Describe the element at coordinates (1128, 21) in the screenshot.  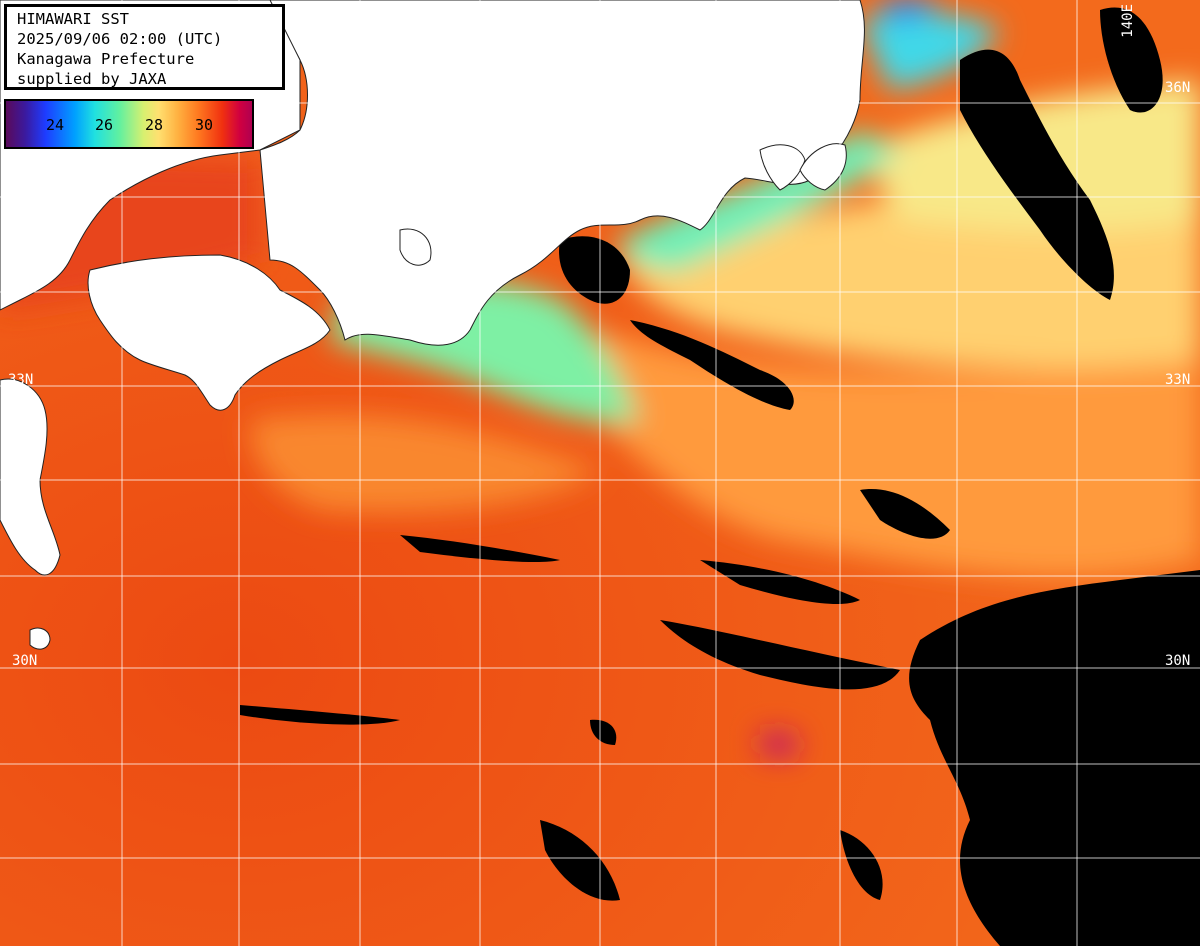
I see `lon-label-140e: 140E` at that location.